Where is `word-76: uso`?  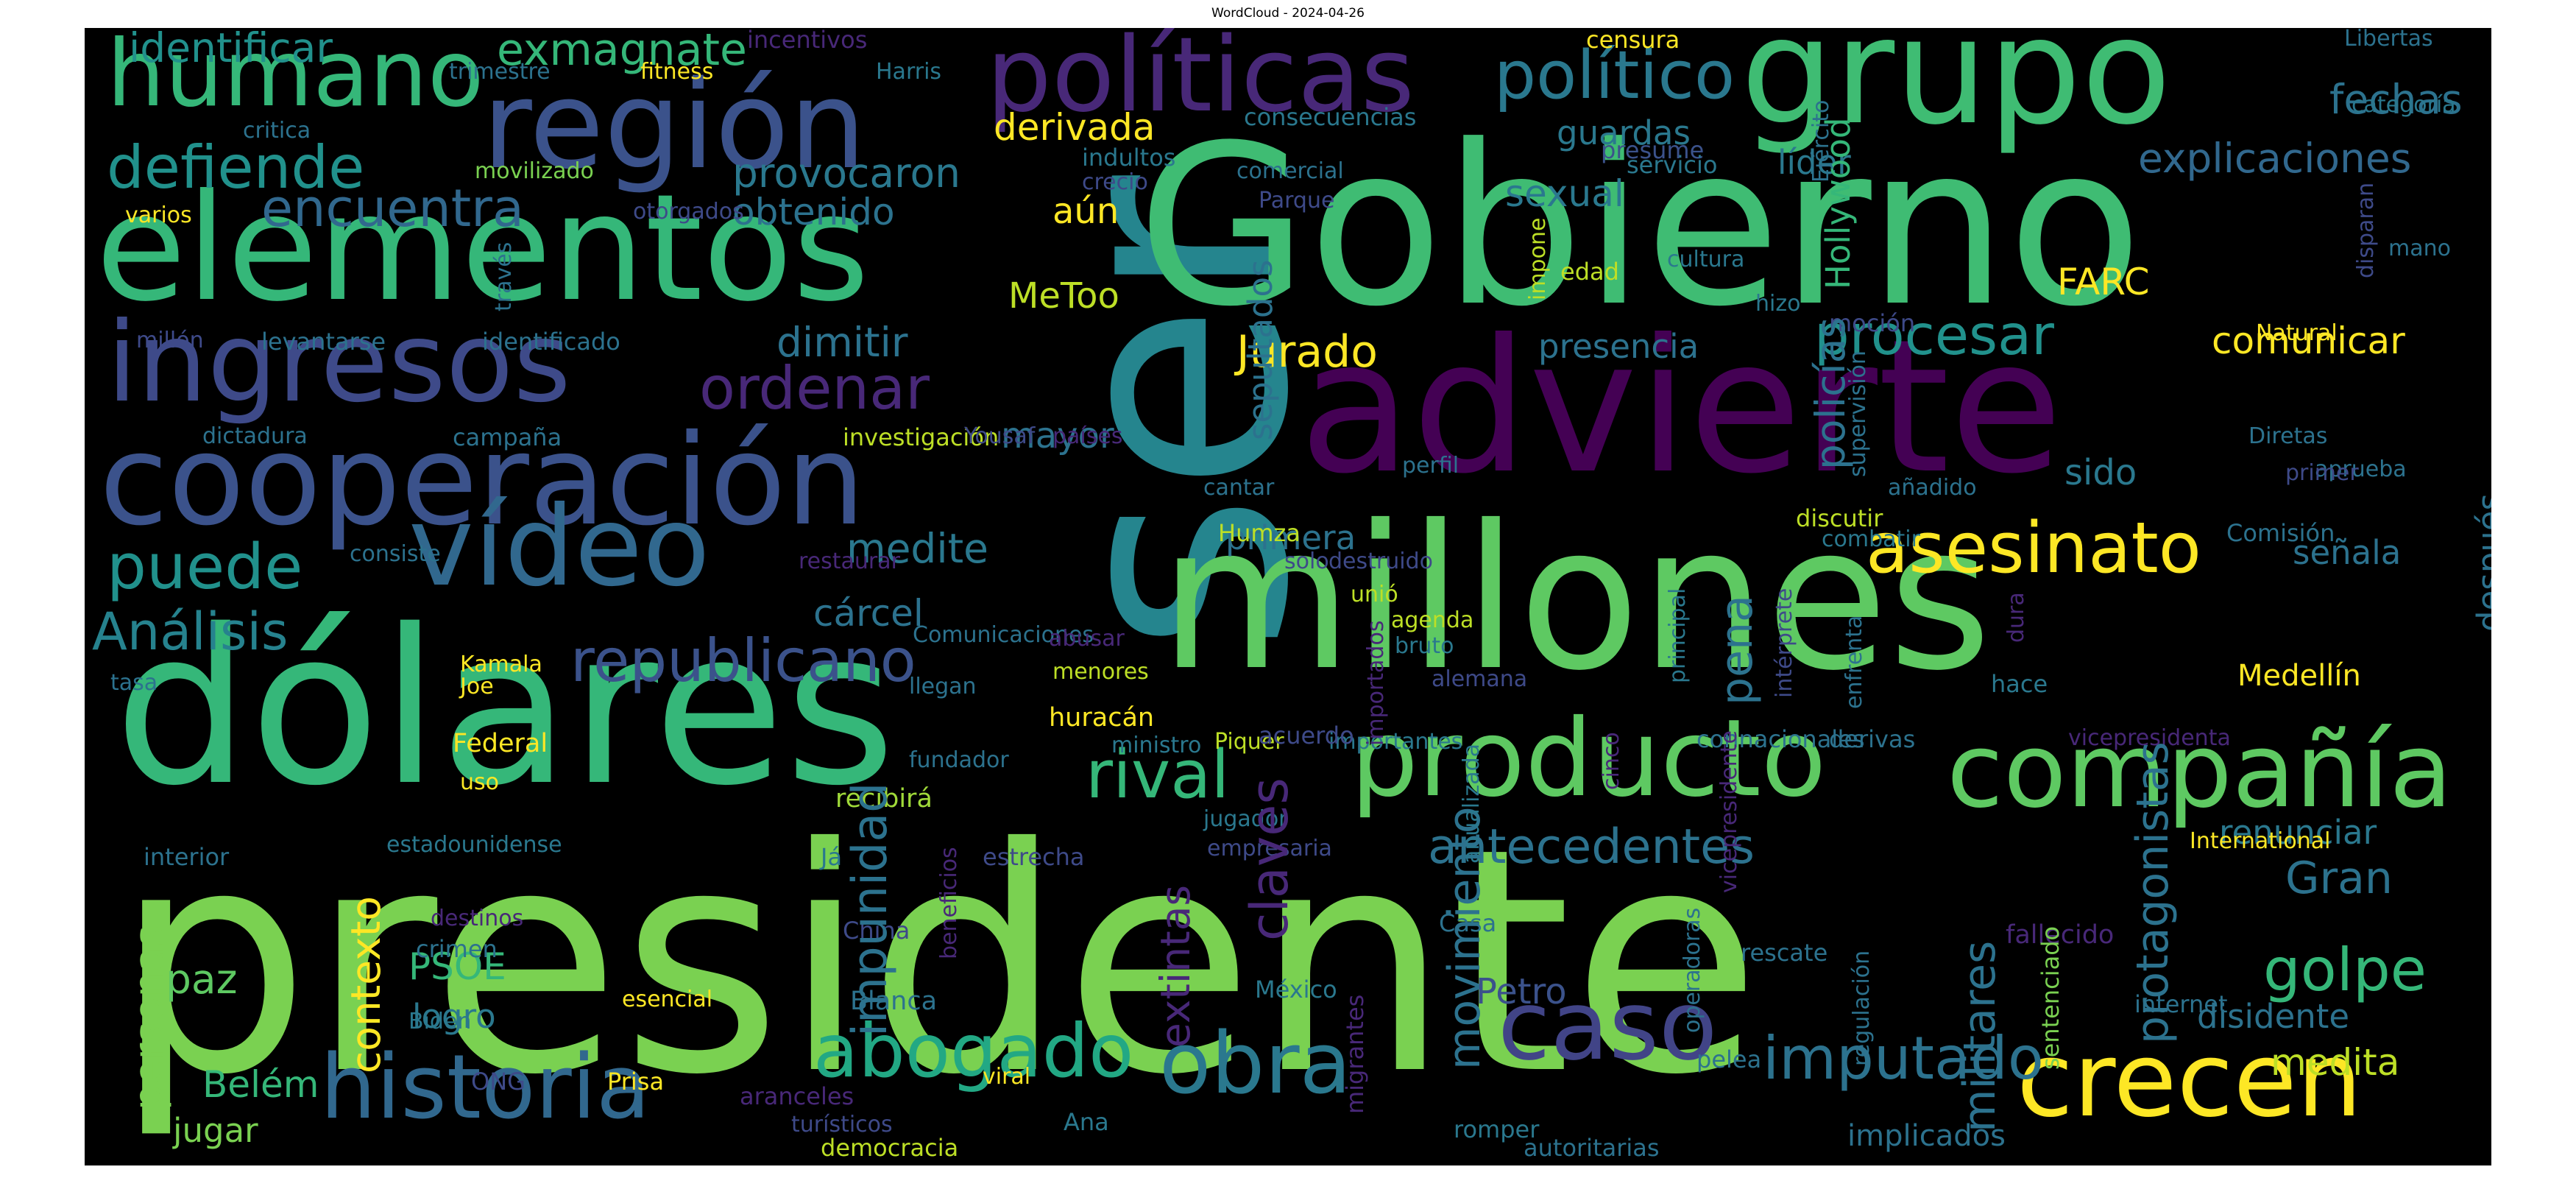
word-76: uso is located at coordinates (480, 782).